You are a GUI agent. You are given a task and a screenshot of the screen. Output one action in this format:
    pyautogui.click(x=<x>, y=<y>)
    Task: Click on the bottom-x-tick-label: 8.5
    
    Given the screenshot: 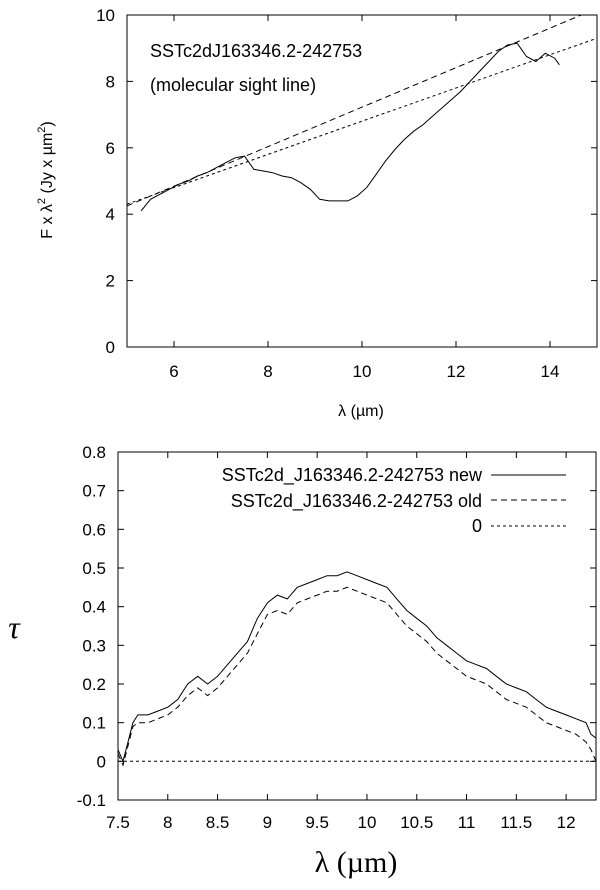 What is the action you would take?
    pyautogui.click(x=218, y=822)
    